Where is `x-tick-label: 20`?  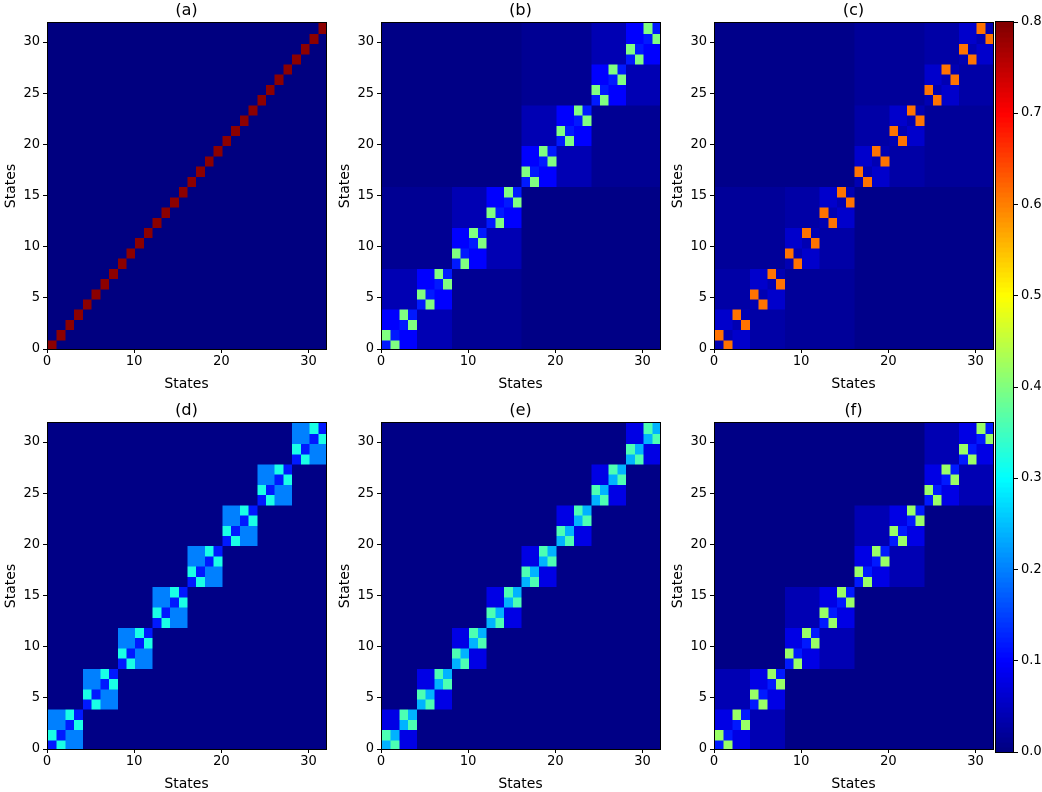
x-tick-label: 20 is located at coordinates (221, 361).